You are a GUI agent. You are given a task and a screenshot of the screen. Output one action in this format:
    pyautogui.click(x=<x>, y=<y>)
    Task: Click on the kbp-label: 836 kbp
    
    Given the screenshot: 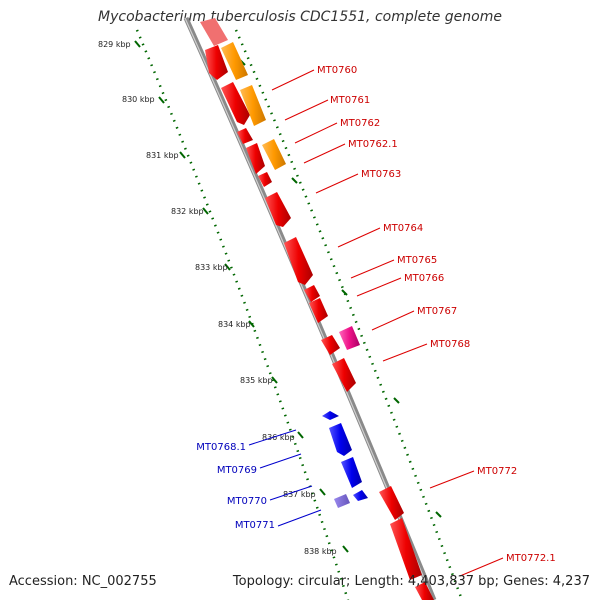 What is the action you would take?
    pyautogui.click(x=278, y=437)
    